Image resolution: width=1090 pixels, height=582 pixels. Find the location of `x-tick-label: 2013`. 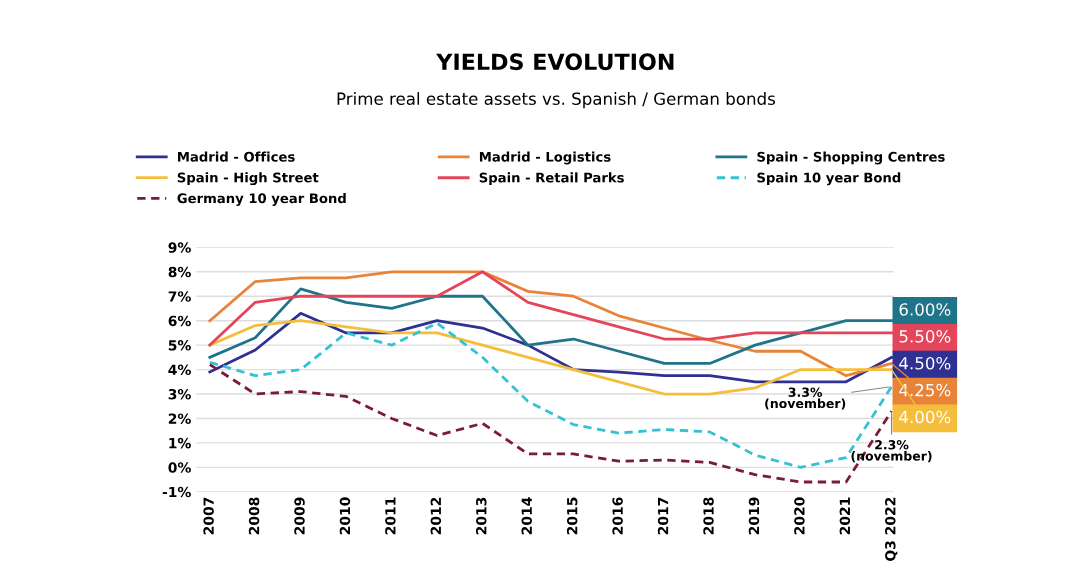

x-tick-label: 2013 is located at coordinates (481, 516).